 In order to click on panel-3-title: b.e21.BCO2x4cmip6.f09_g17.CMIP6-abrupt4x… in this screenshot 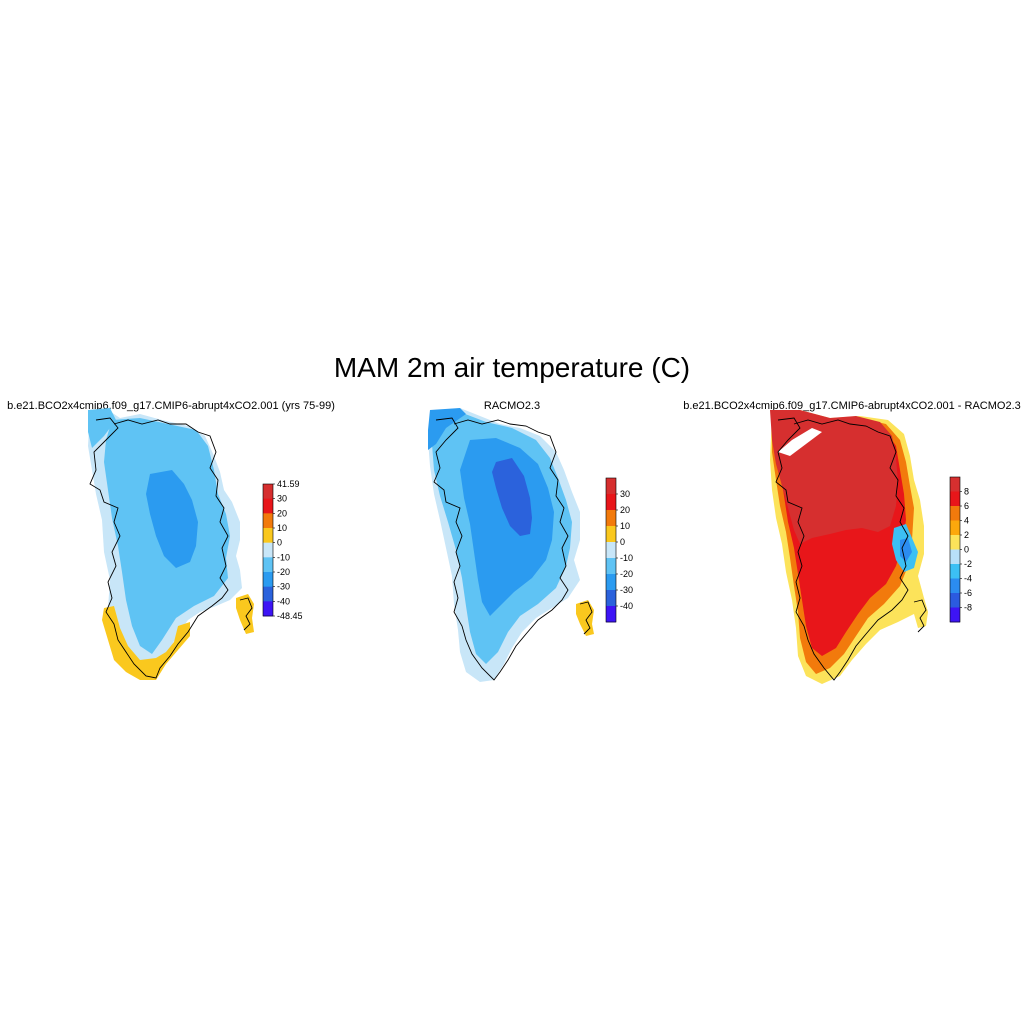, I will do `click(852, 406)`.